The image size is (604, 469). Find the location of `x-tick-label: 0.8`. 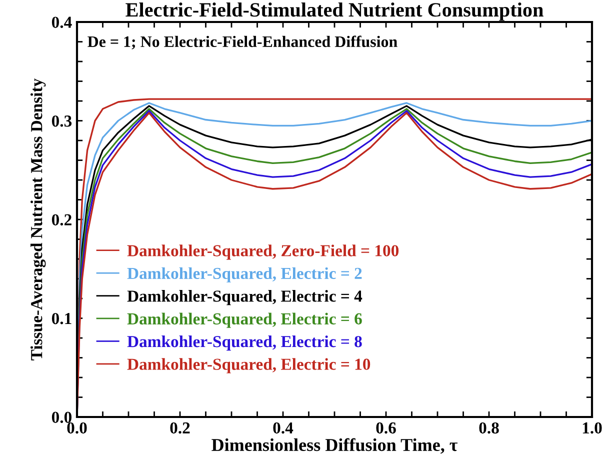

x-tick-label: 0.8 is located at coordinates (489, 428).